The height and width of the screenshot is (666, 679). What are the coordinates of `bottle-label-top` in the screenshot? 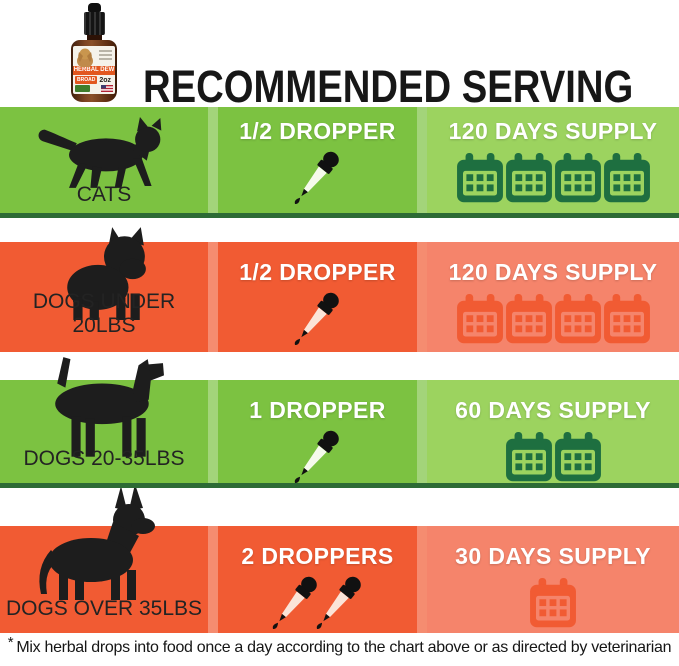 It's located at (94, 56).